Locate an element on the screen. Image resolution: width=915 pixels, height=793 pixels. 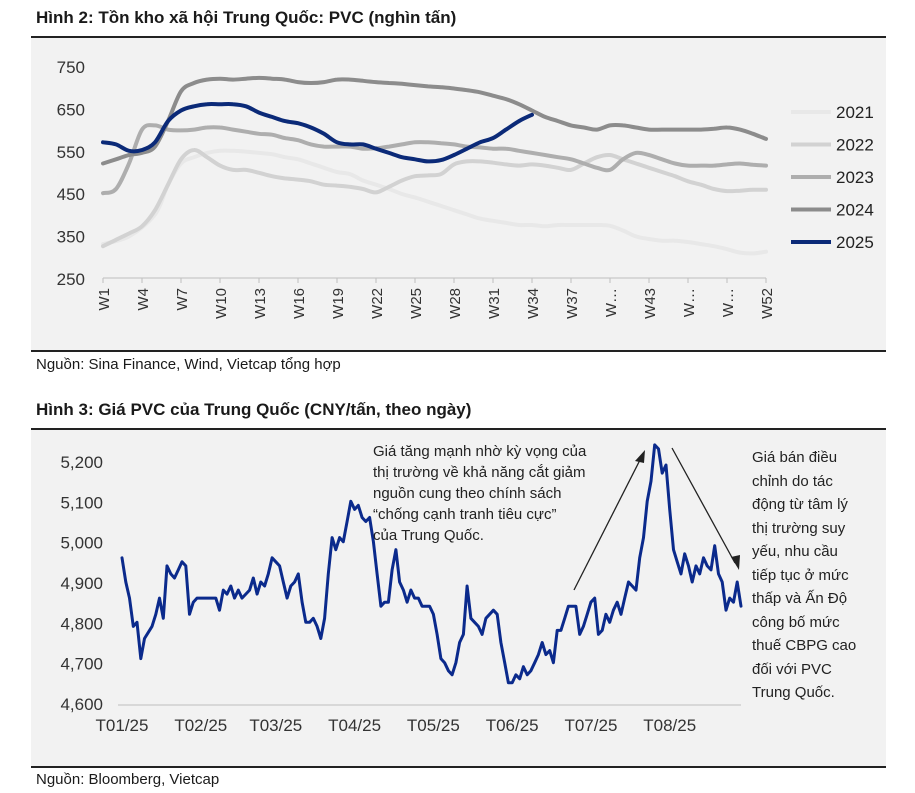
annotation-line: yếu, nhu cầu is located at coordinates (795, 551).